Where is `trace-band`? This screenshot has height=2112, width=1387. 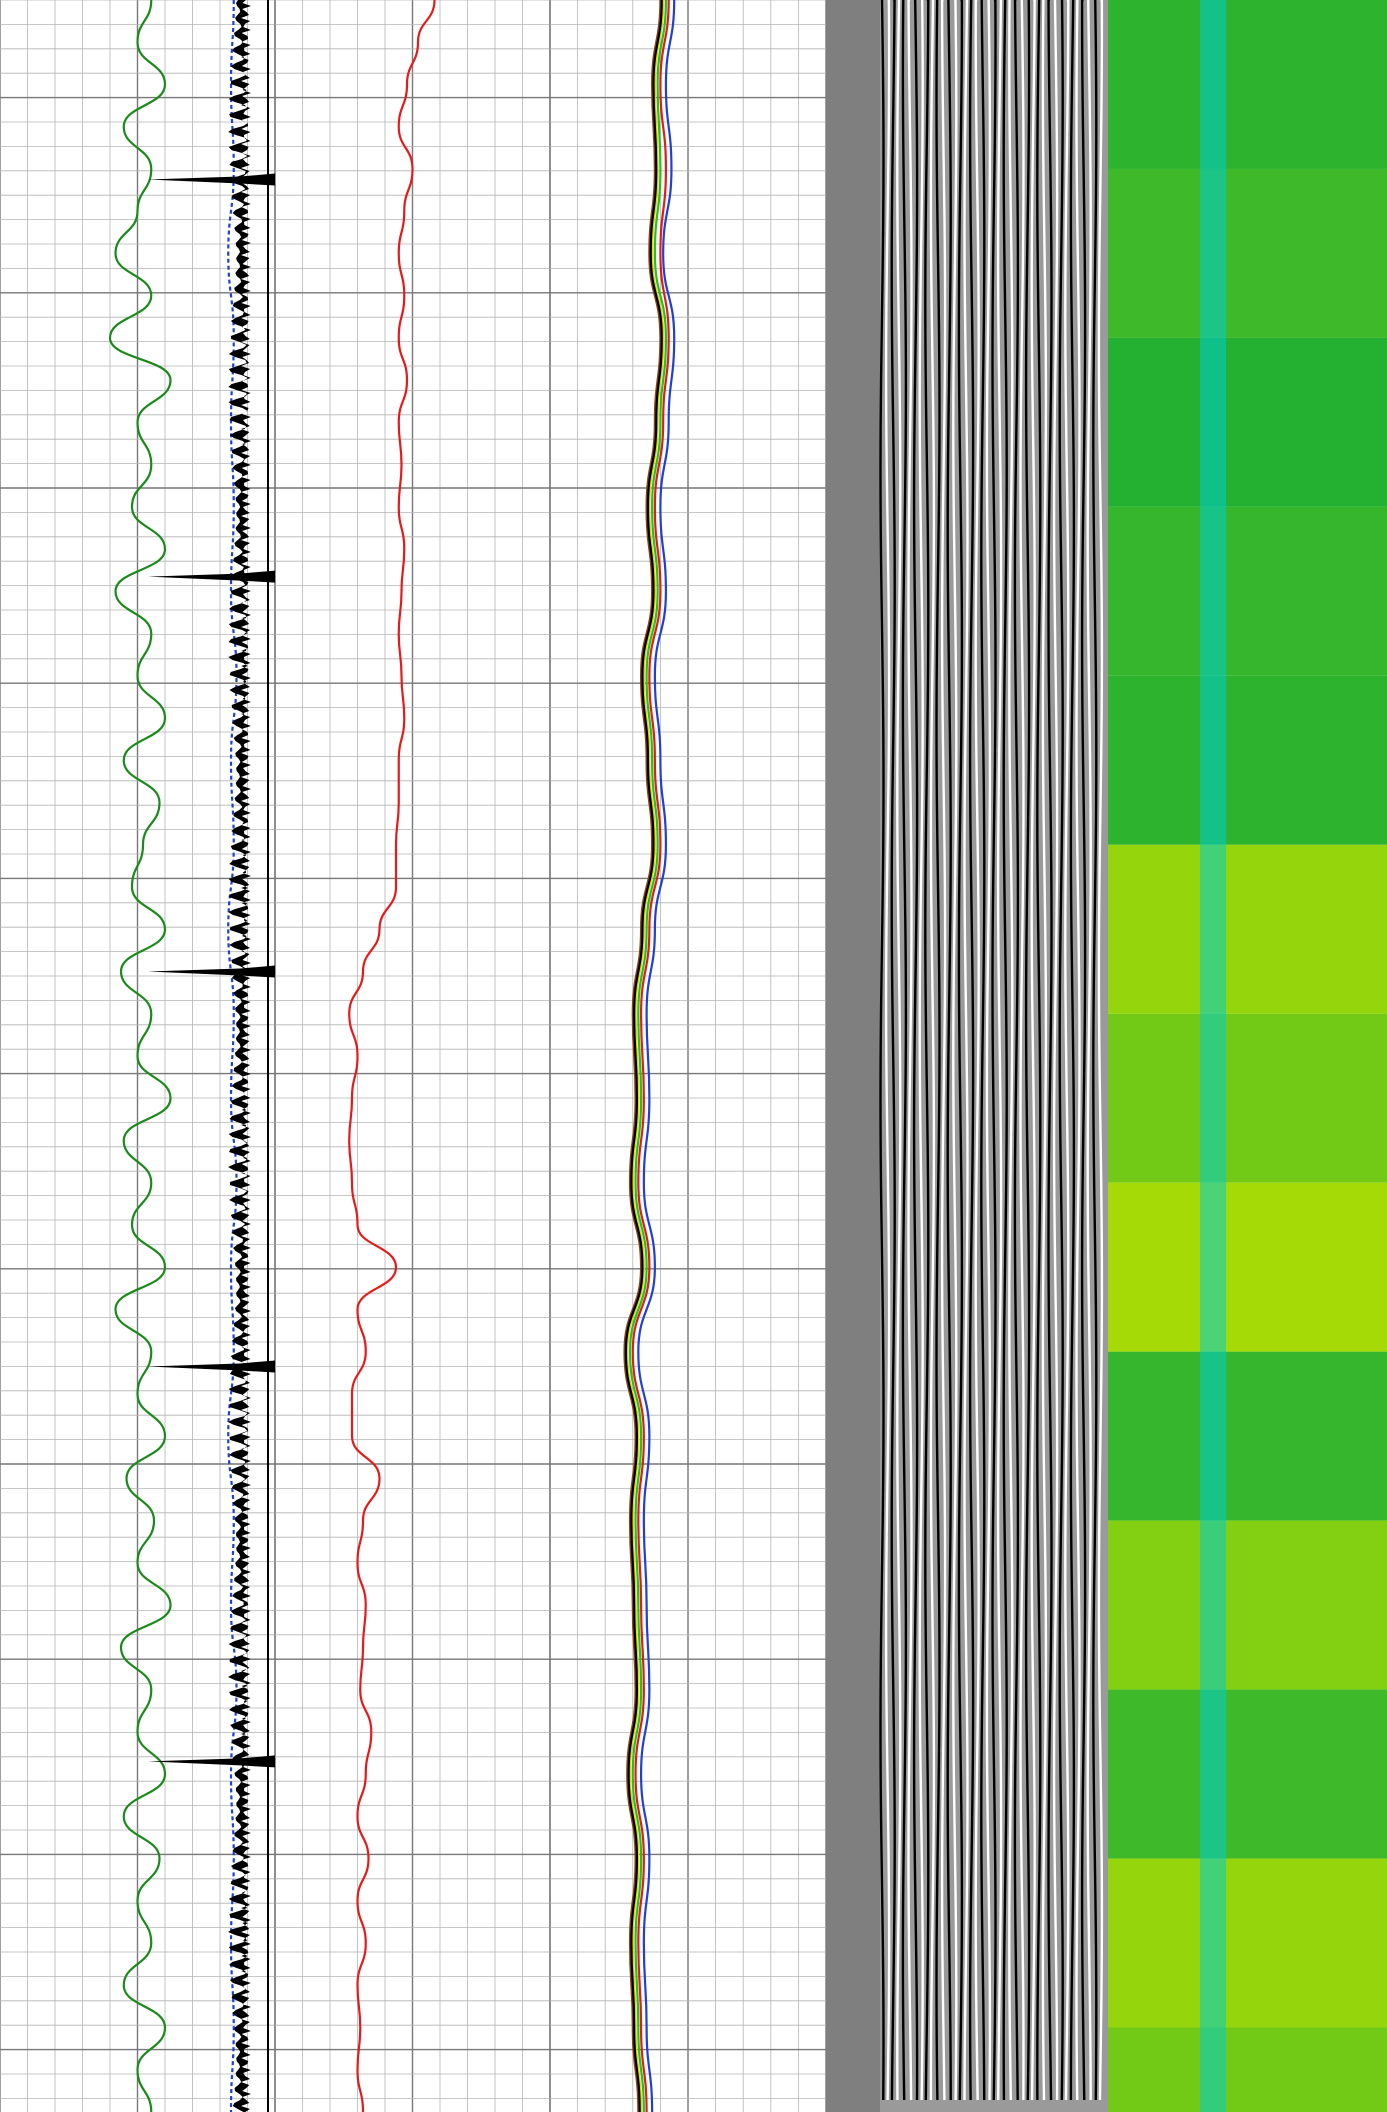 trace-band is located at coordinates (239, 1056).